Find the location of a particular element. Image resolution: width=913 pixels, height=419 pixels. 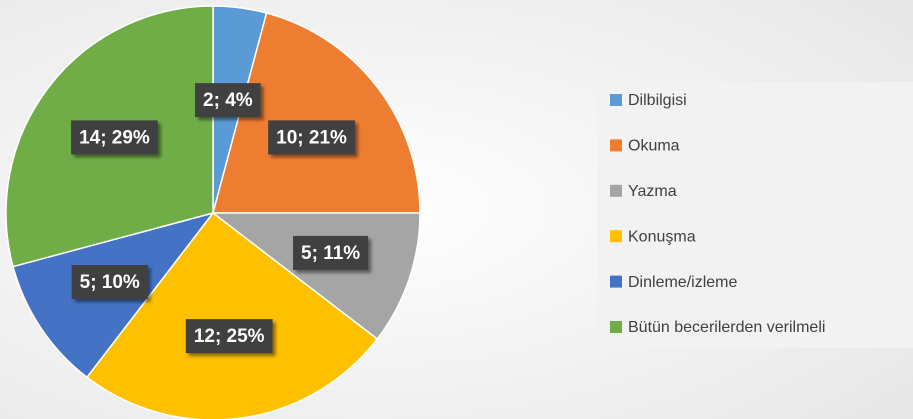

data-label: 10; 21% is located at coordinates (311, 137).